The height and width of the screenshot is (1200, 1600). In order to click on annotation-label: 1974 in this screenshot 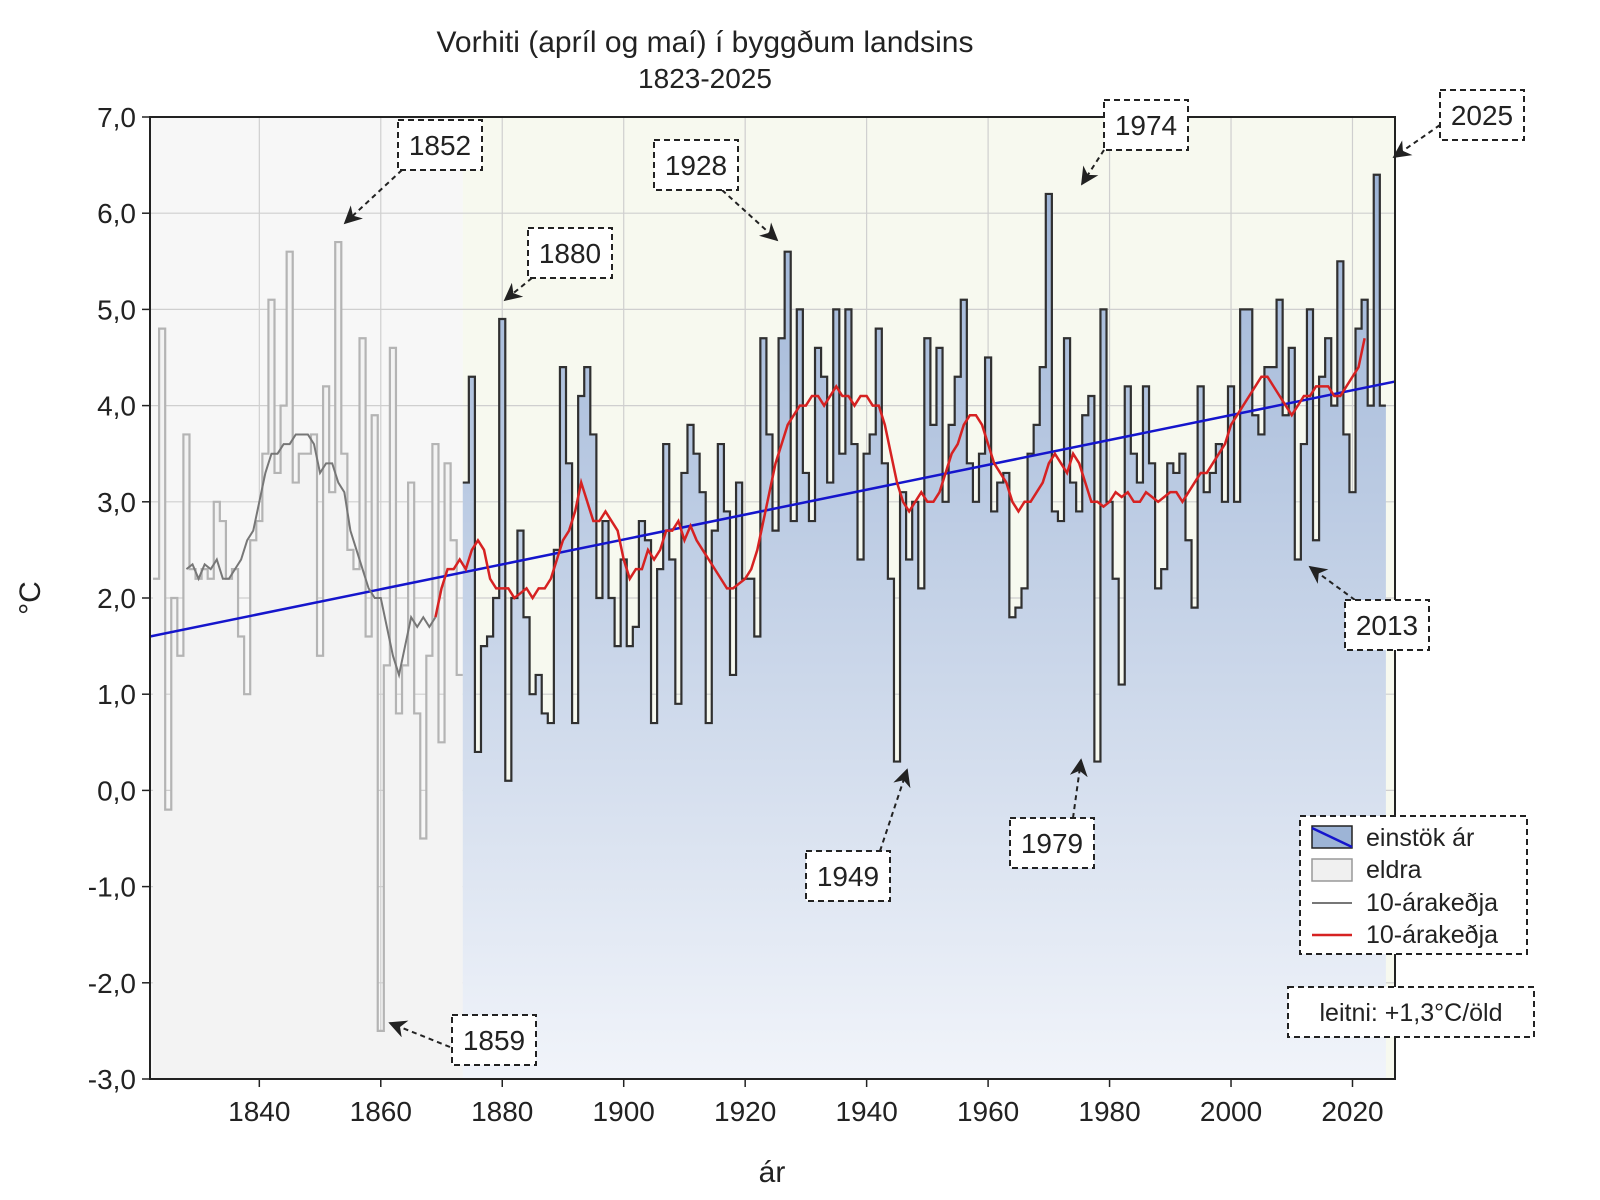, I will do `click(1146, 125)`.